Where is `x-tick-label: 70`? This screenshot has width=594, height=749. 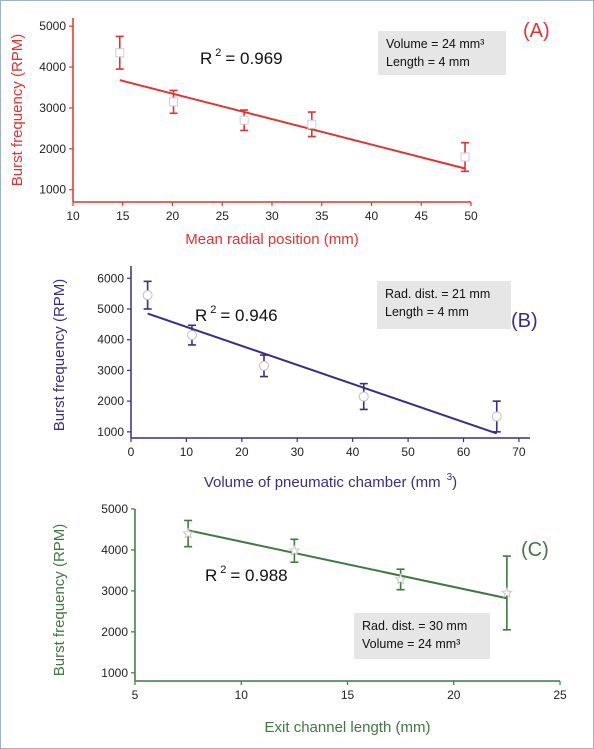
x-tick-label: 70 is located at coordinates (519, 452).